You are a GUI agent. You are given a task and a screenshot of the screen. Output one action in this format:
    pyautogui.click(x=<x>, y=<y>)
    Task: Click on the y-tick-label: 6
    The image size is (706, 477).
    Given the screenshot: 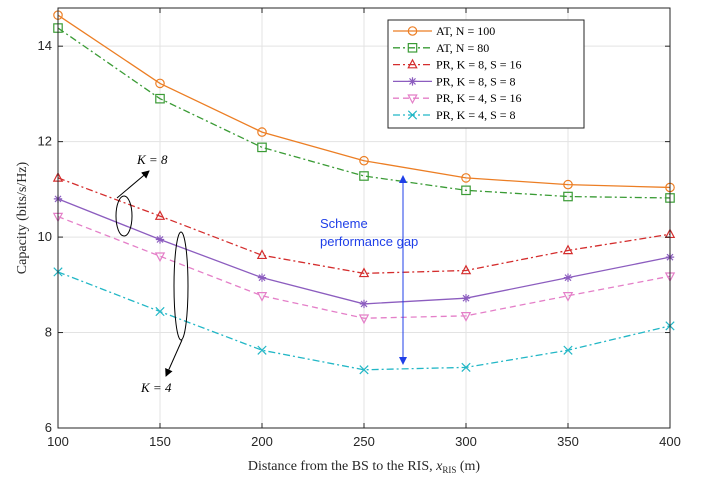 What is the action you would take?
    pyautogui.click(x=48, y=427)
    